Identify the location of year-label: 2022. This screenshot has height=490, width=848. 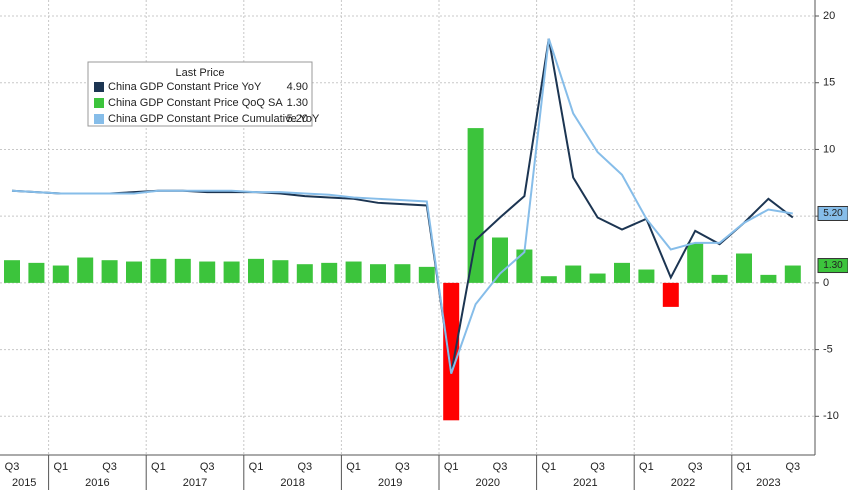
(683, 483).